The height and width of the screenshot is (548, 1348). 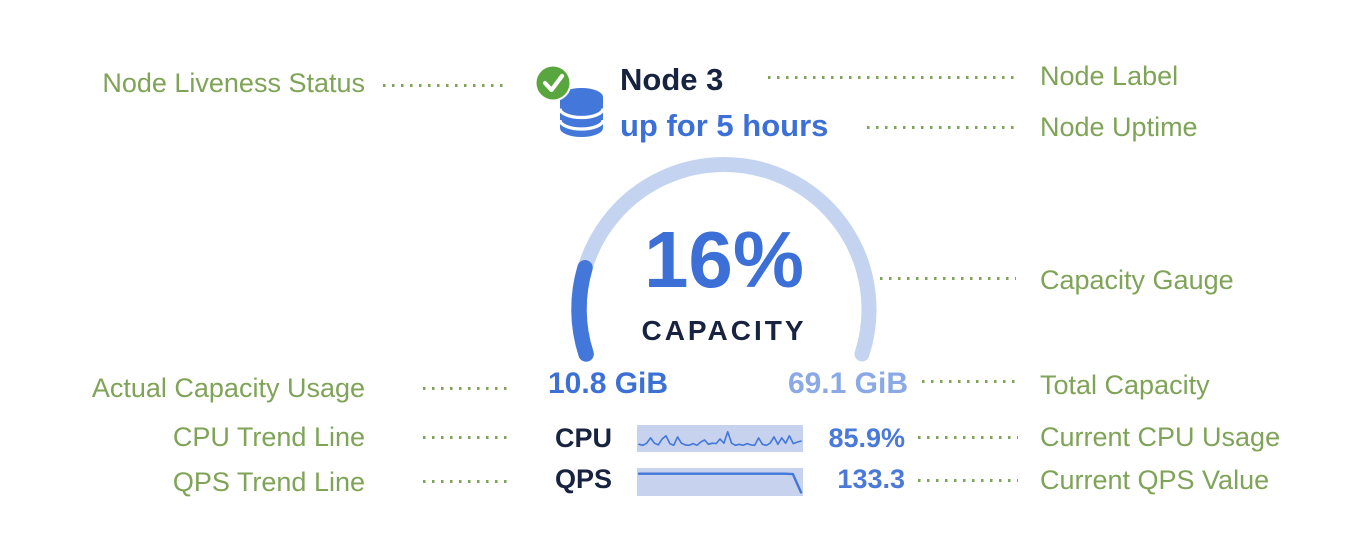 I want to click on cpu-label: CPU, so click(x=584, y=438).